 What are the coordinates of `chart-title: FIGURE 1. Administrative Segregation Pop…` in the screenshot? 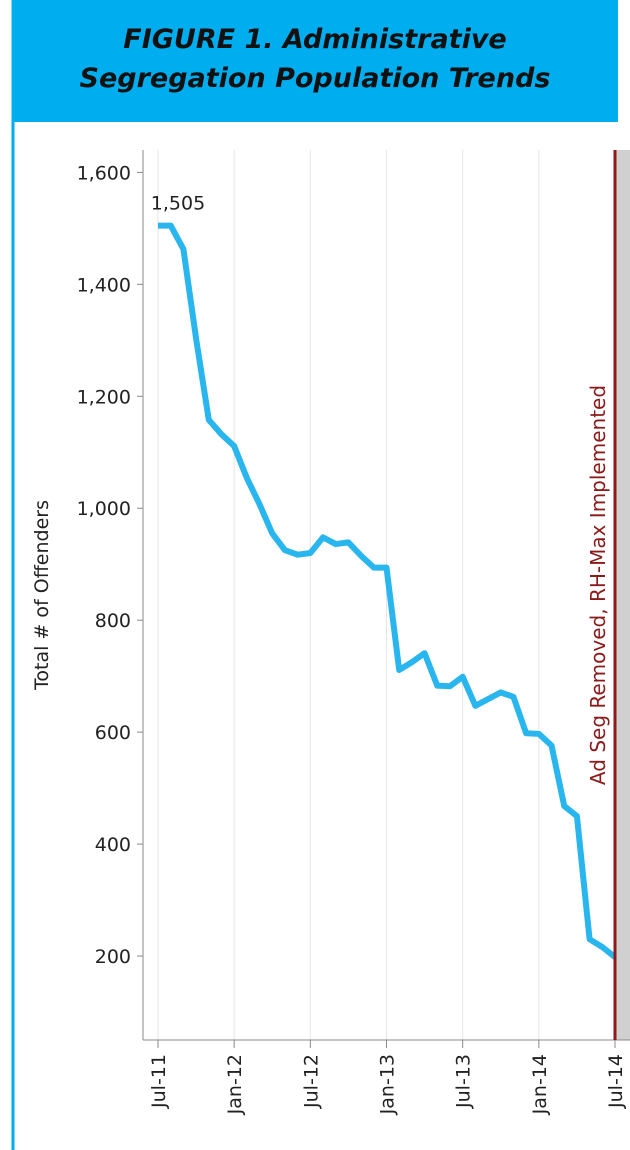 It's located at (315, 59).